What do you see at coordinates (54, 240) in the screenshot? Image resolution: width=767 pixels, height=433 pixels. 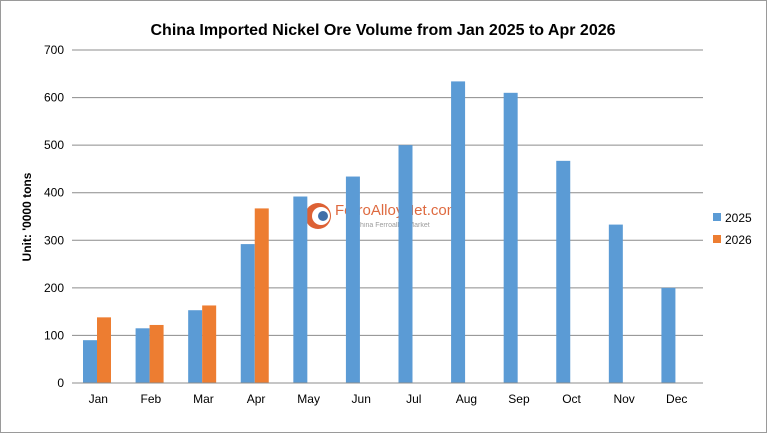 I see `y-tick-label: 300` at bounding box center [54, 240].